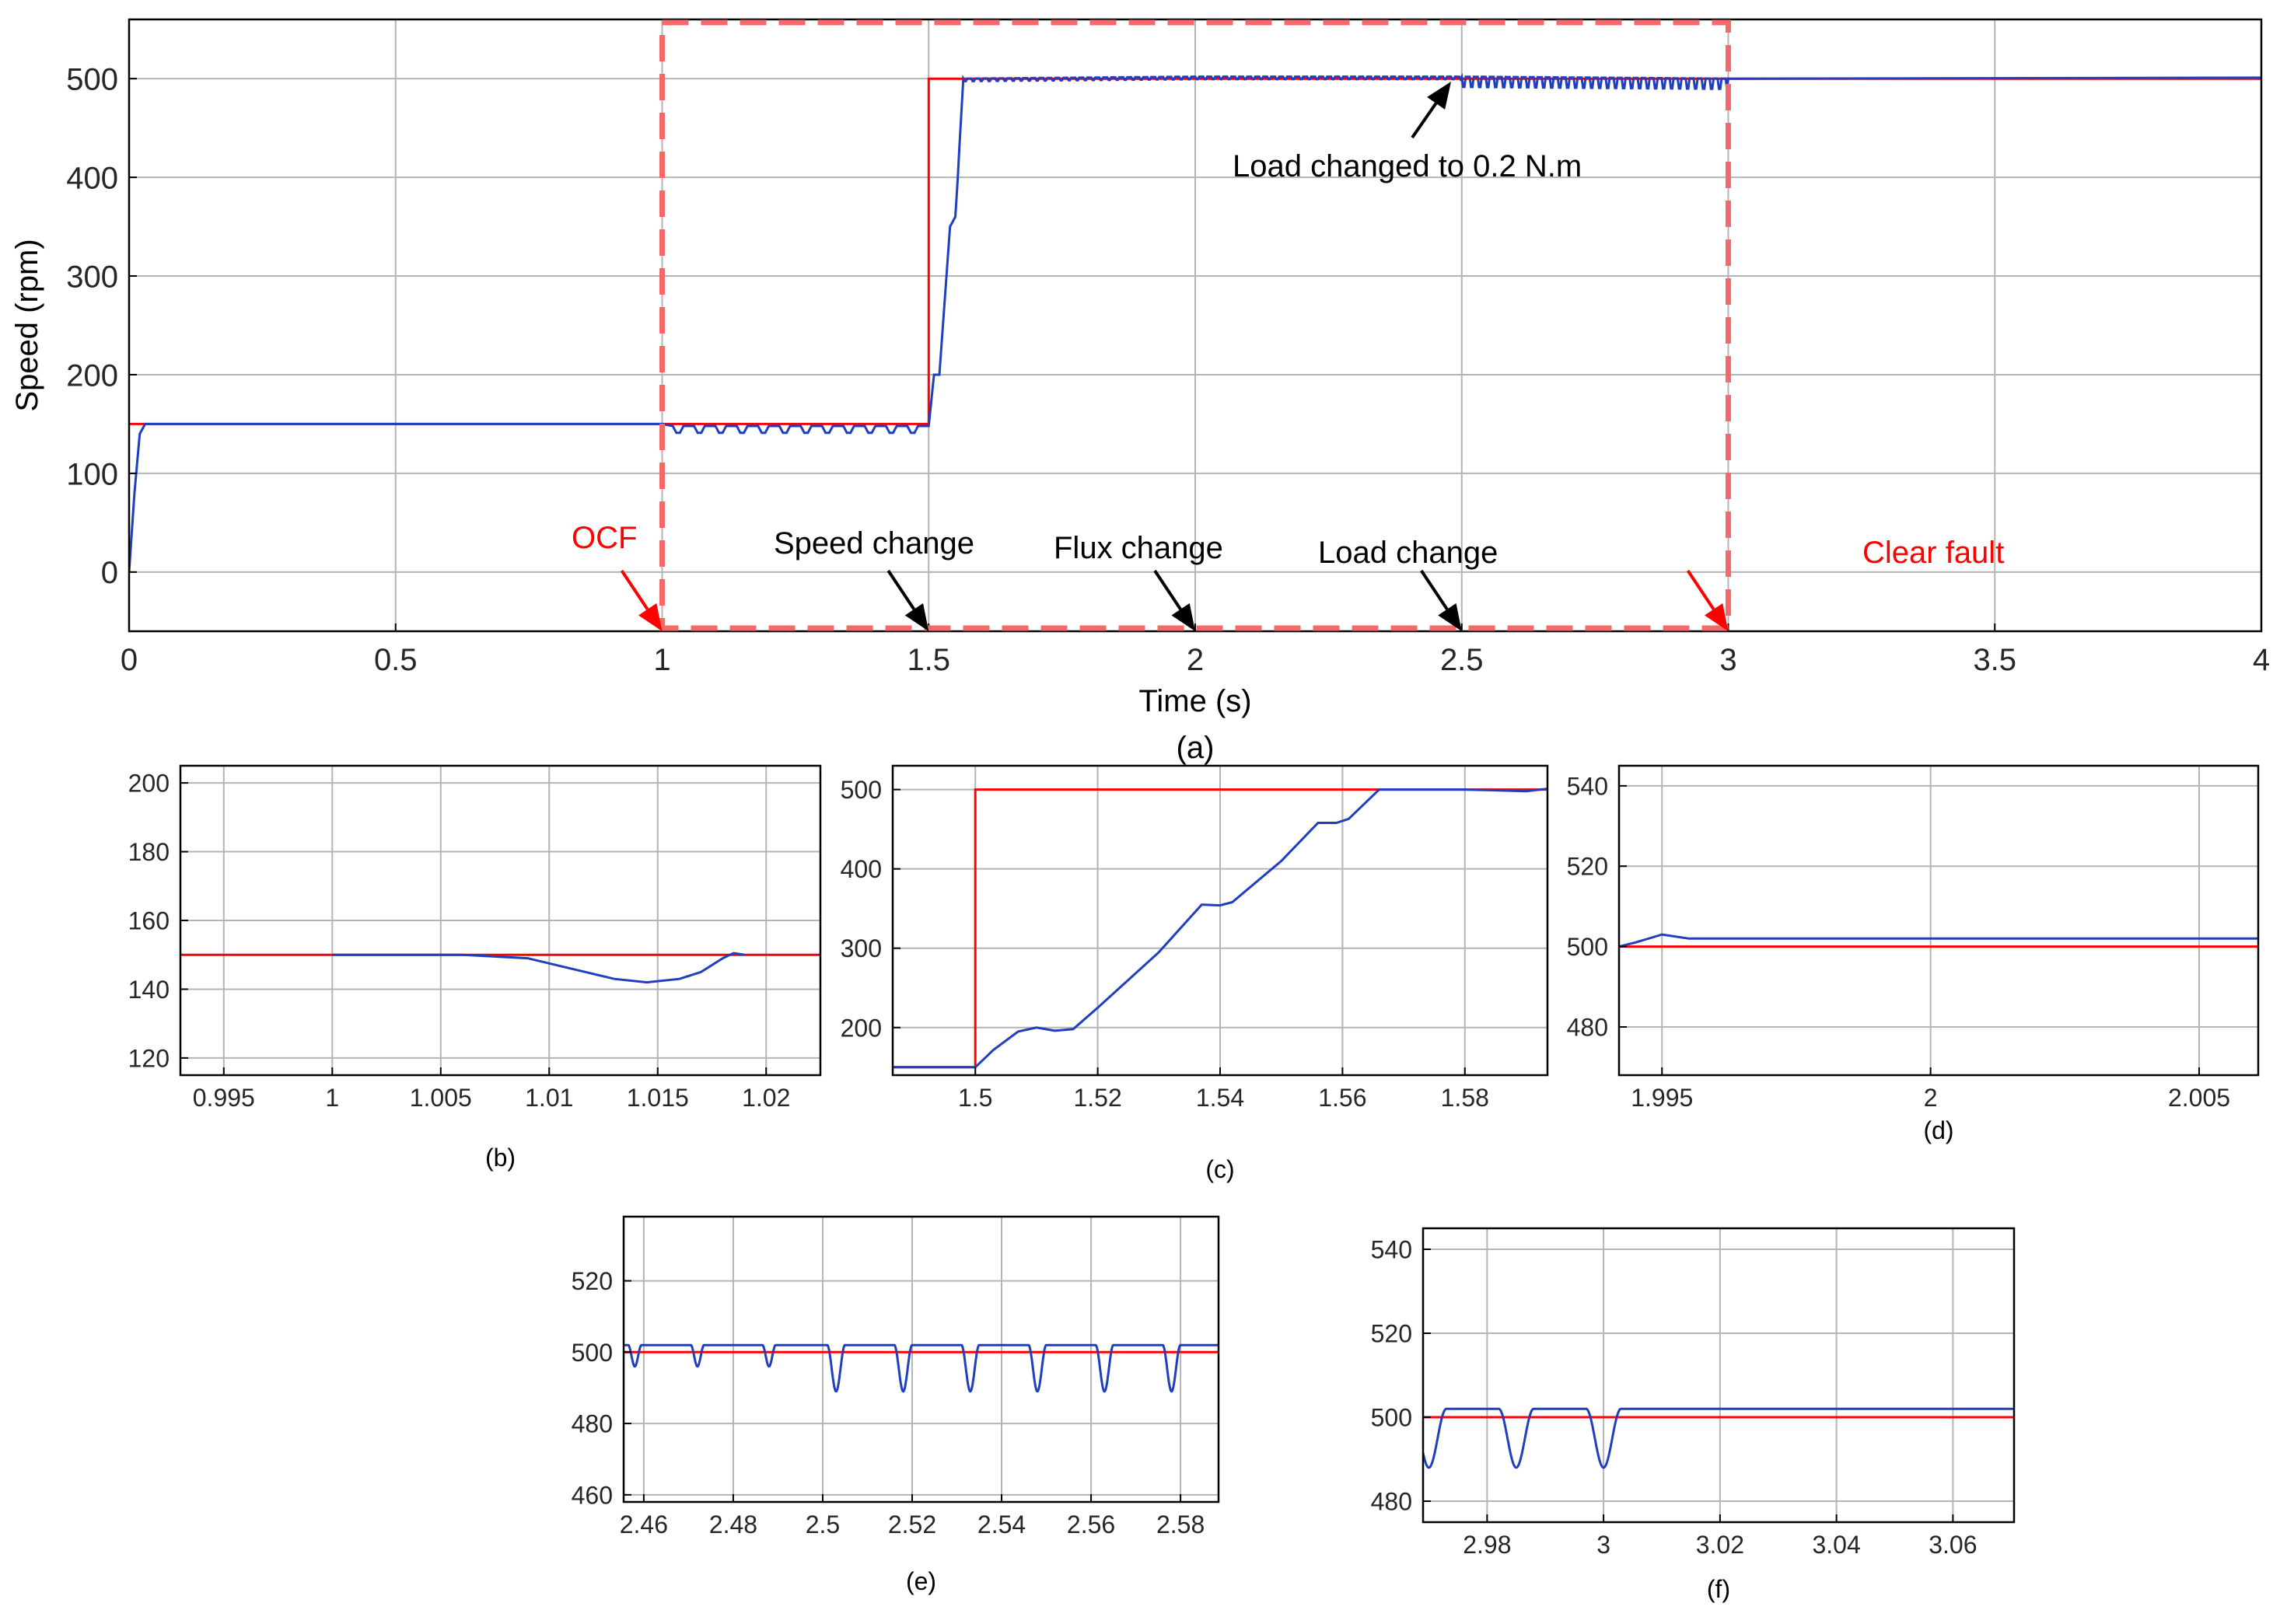 The height and width of the screenshot is (1624, 2280). I want to click on annotation-load-change-label: Load change, so click(1408, 553).